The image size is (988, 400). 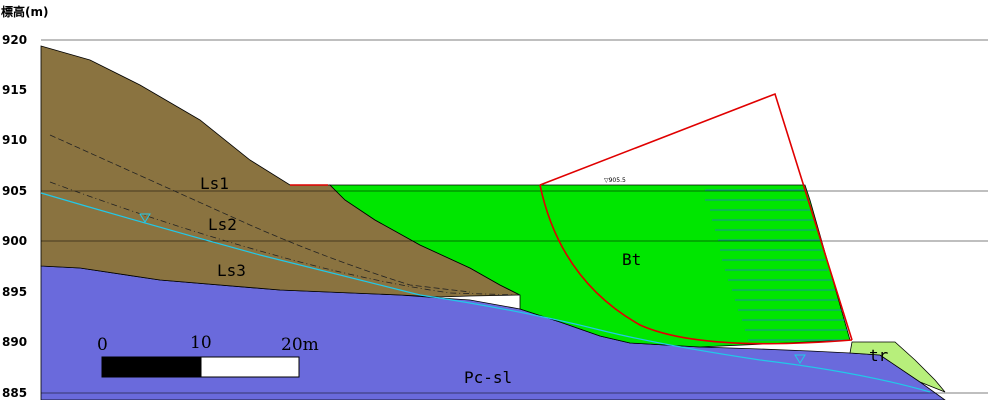 I want to click on terrace-layer-tr, so click(x=897, y=367).